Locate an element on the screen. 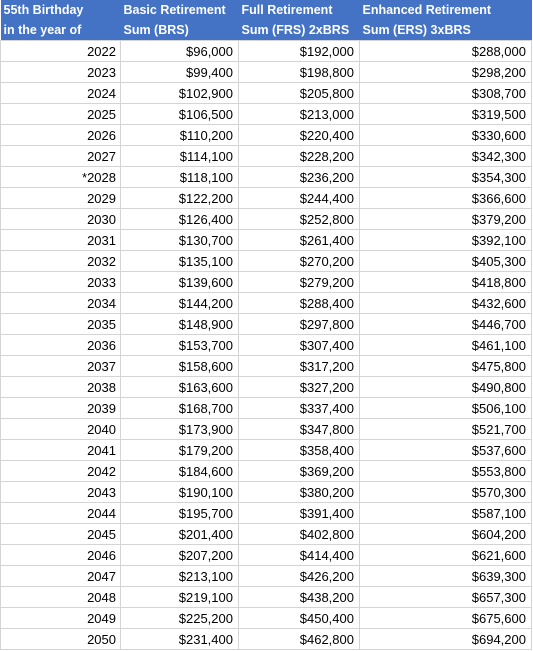  cell-brs: $231,400 is located at coordinates (179, 639).